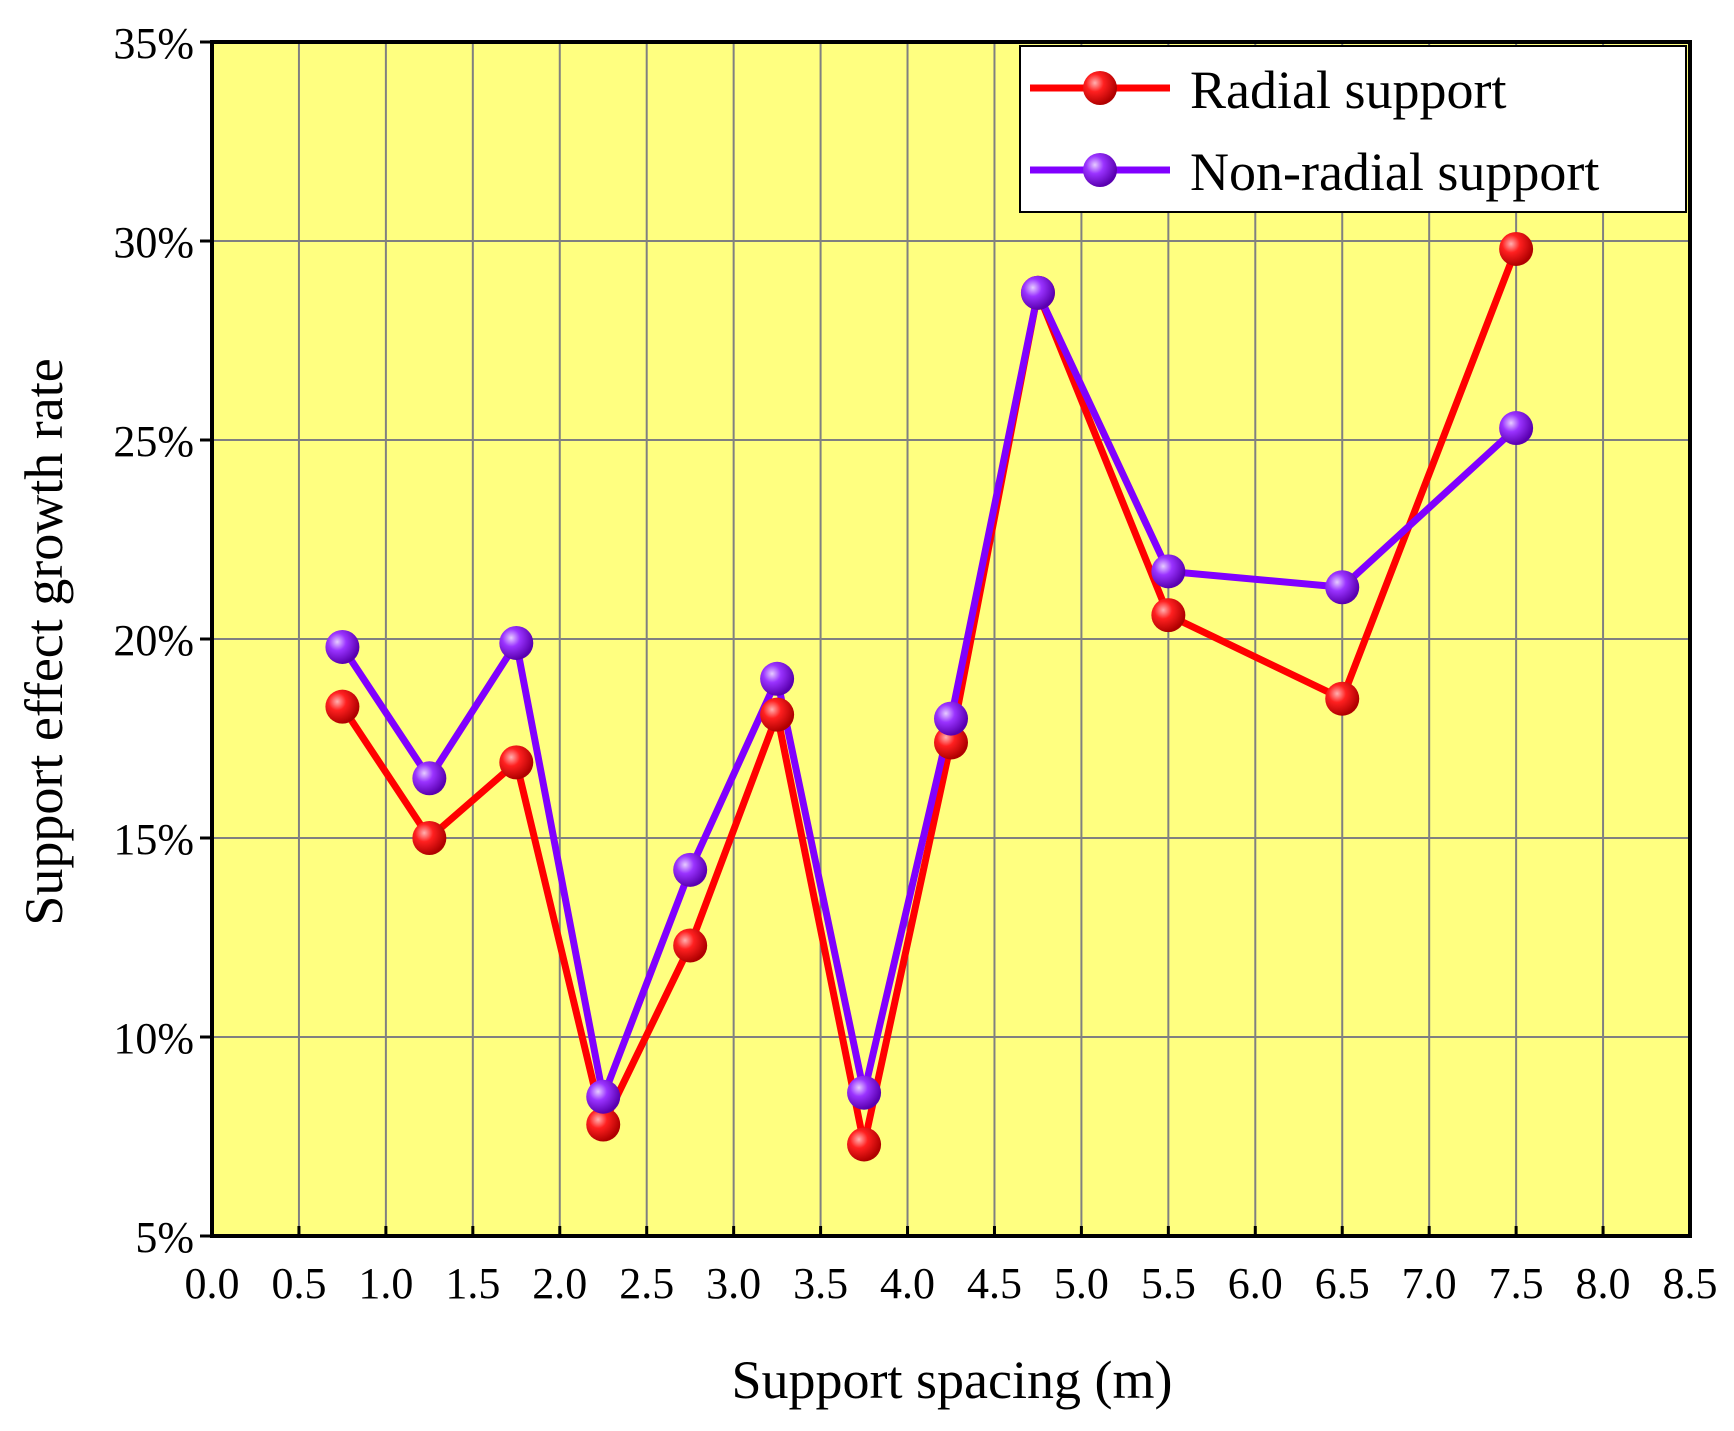 The image size is (1734, 1431). What do you see at coordinates (1081, 1283) in the screenshot?
I see `x-tick-label: 5.0` at bounding box center [1081, 1283].